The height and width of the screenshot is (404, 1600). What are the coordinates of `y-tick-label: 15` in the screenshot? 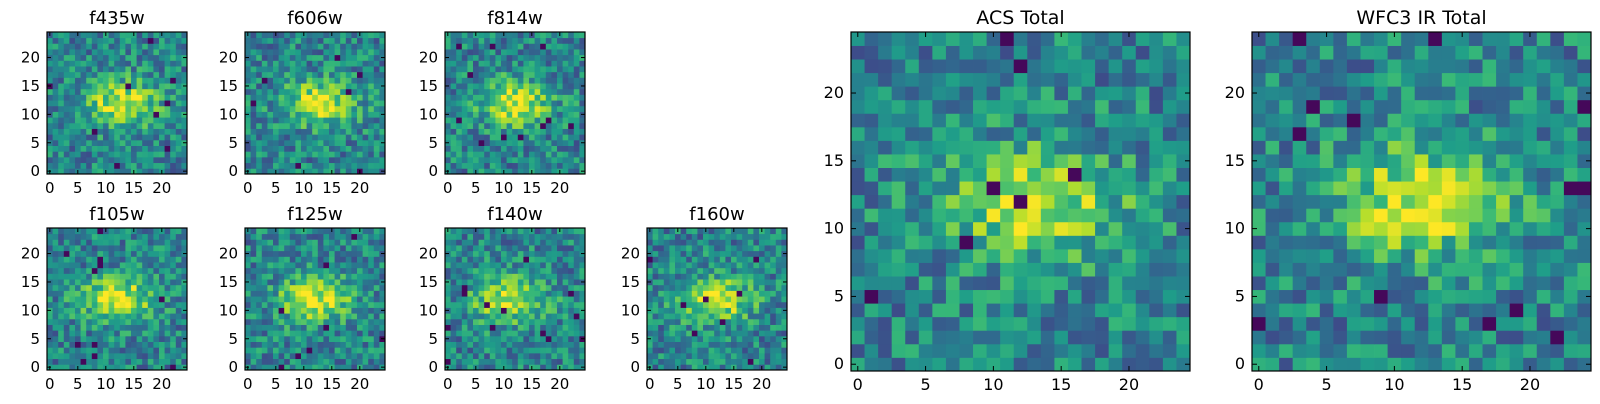 It's located at (30, 86).